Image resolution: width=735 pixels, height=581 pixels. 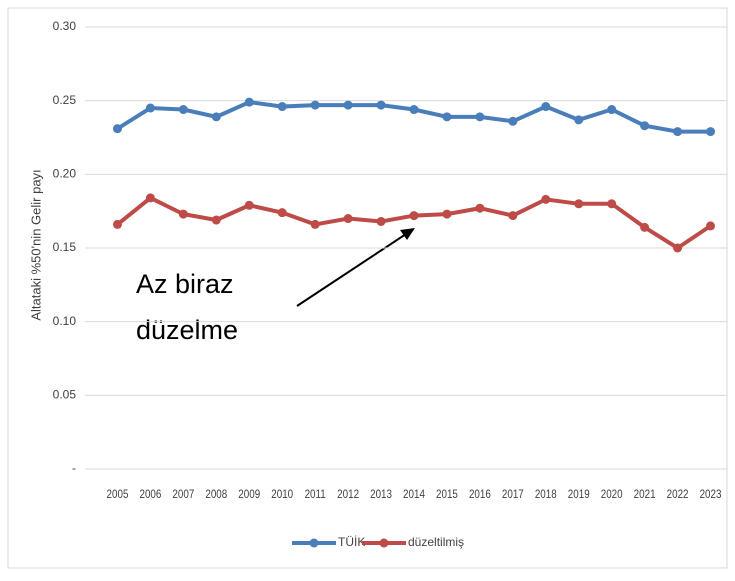 I want to click on legend-label: TÜİK, so click(x=351, y=542).